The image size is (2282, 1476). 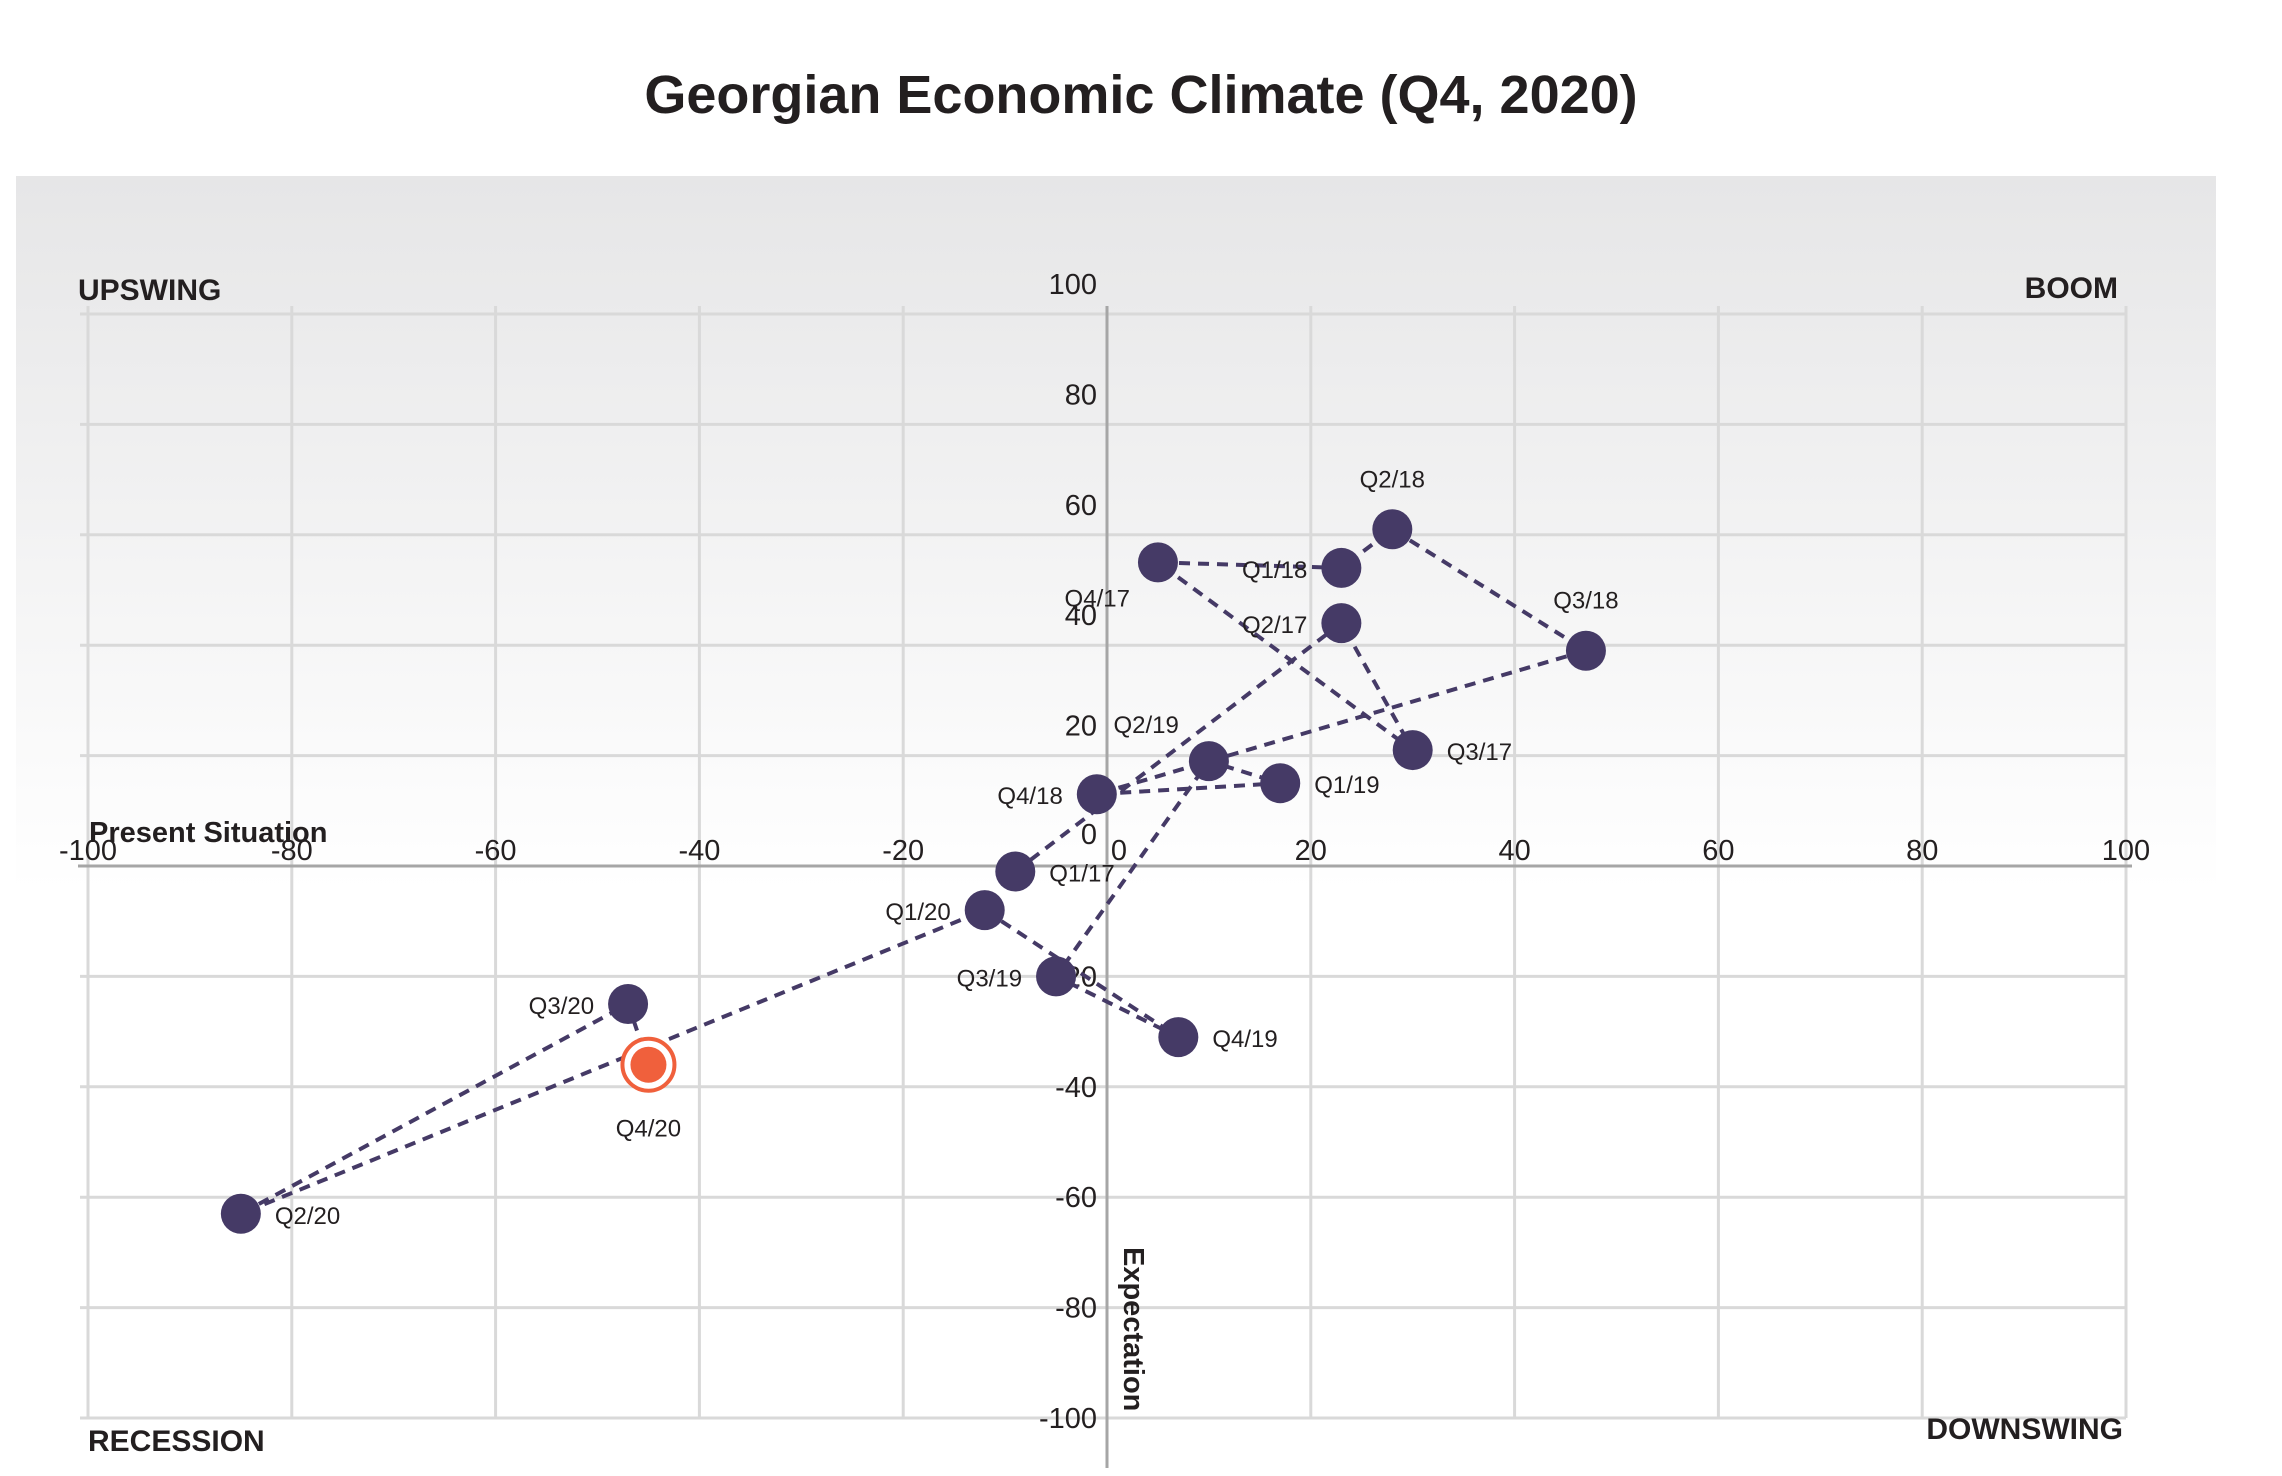 I want to click on data-point-label: Q1/20, so click(x=917, y=912).